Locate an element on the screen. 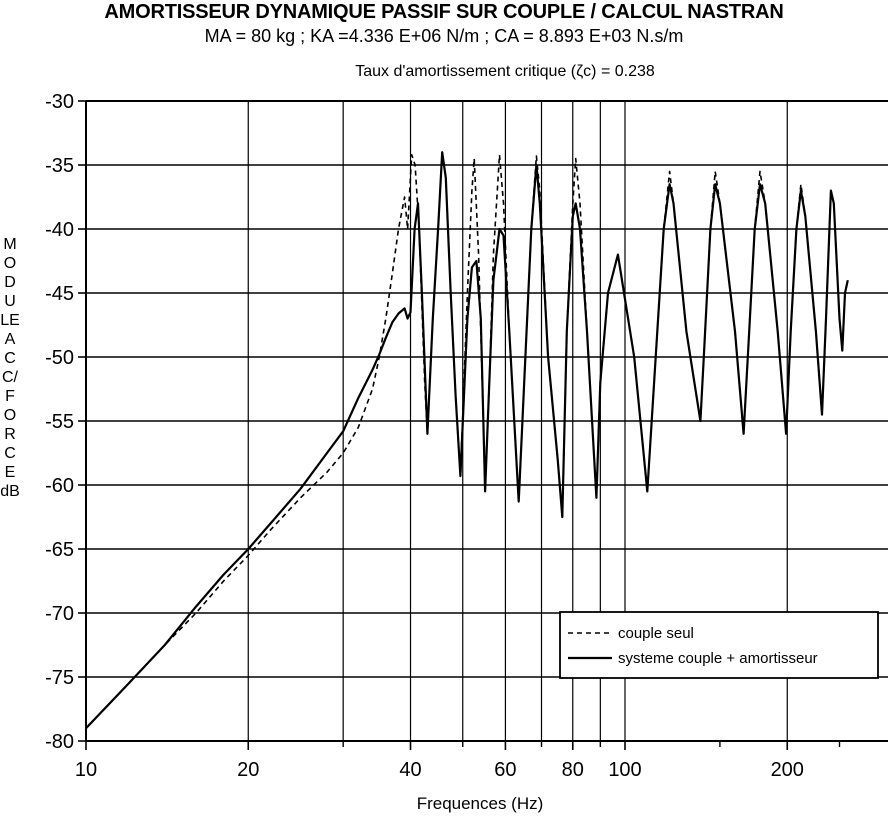 The width and height of the screenshot is (888, 820). y-tick-label-2: -40 is located at coordinates (59, 230).